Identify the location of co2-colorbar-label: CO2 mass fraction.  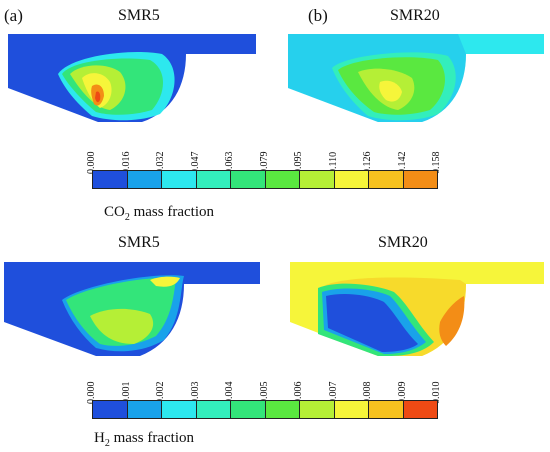
(159, 213).